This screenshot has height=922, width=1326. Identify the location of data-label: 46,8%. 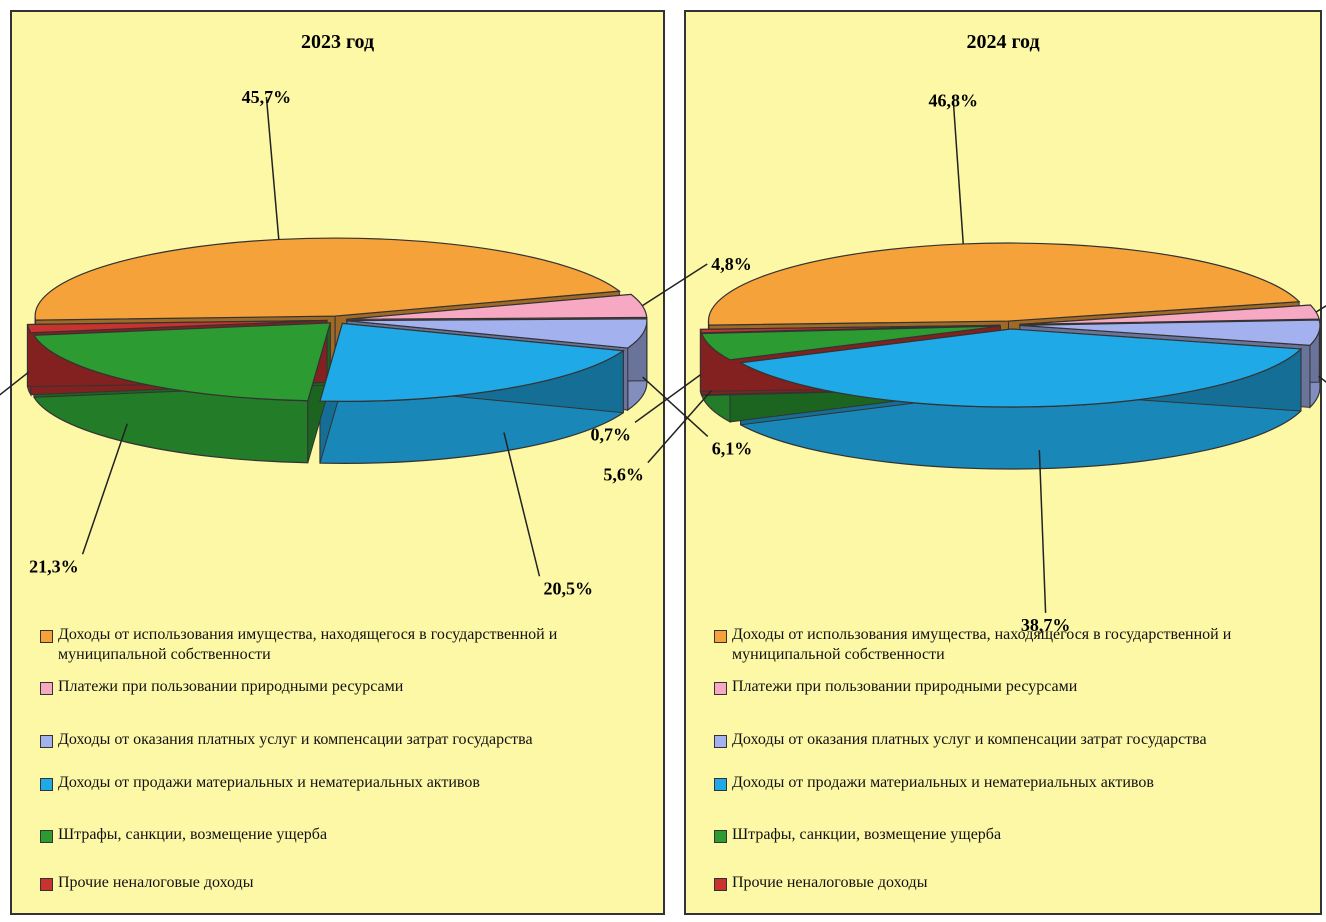
(954, 101).